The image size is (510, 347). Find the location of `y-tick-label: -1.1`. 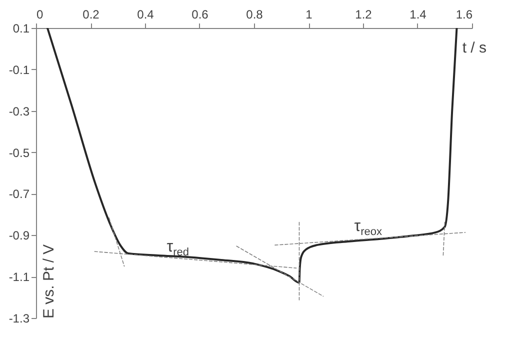

y-tick-label: -1.1 is located at coordinates (19, 277).